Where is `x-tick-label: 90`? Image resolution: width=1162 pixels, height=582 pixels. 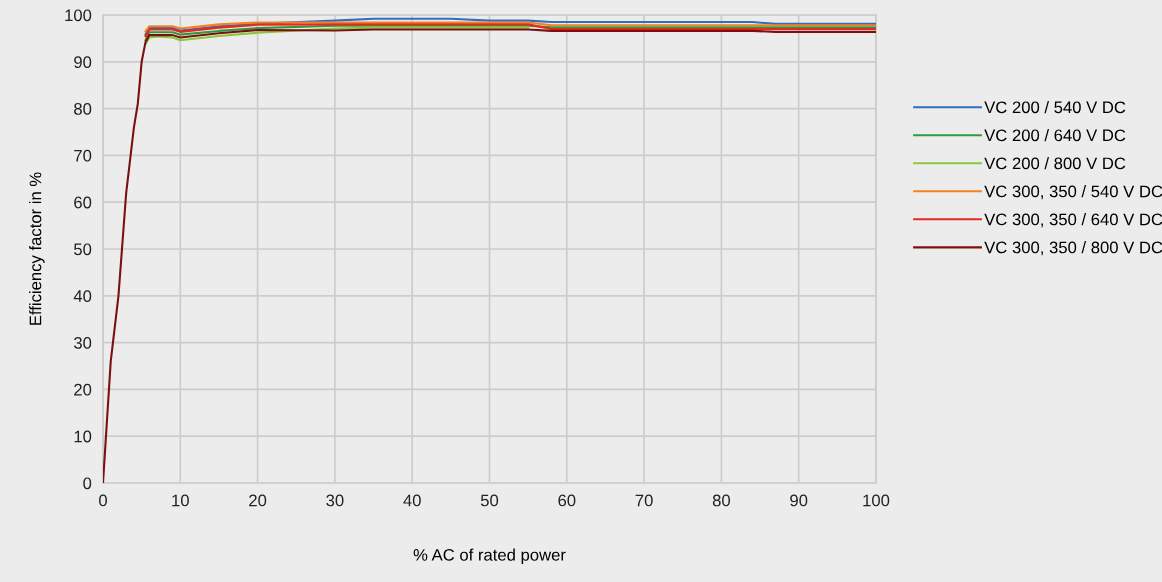
x-tick-label: 90 is located at coordinates (799, 500).